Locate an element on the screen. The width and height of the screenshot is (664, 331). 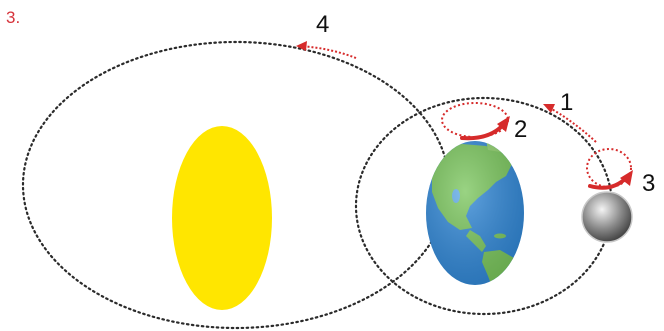
label-3: 3 is located at coordinates (648, 183).